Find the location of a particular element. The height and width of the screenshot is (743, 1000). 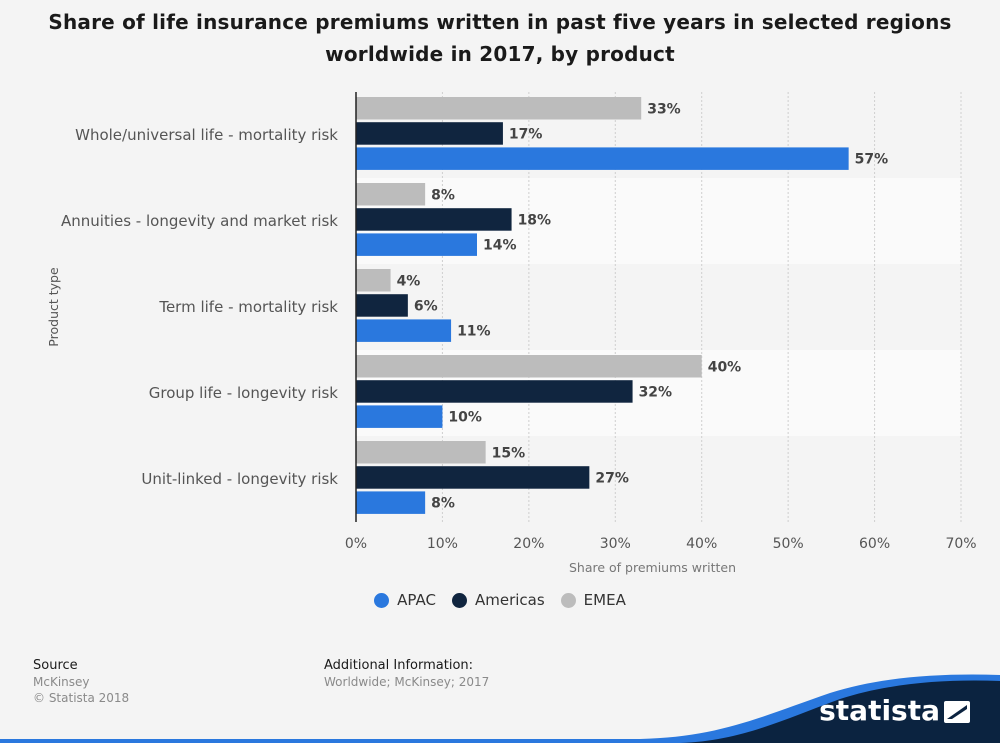

category-label: Whole/universal life - mortality risk is located at coordinates (206, 135).